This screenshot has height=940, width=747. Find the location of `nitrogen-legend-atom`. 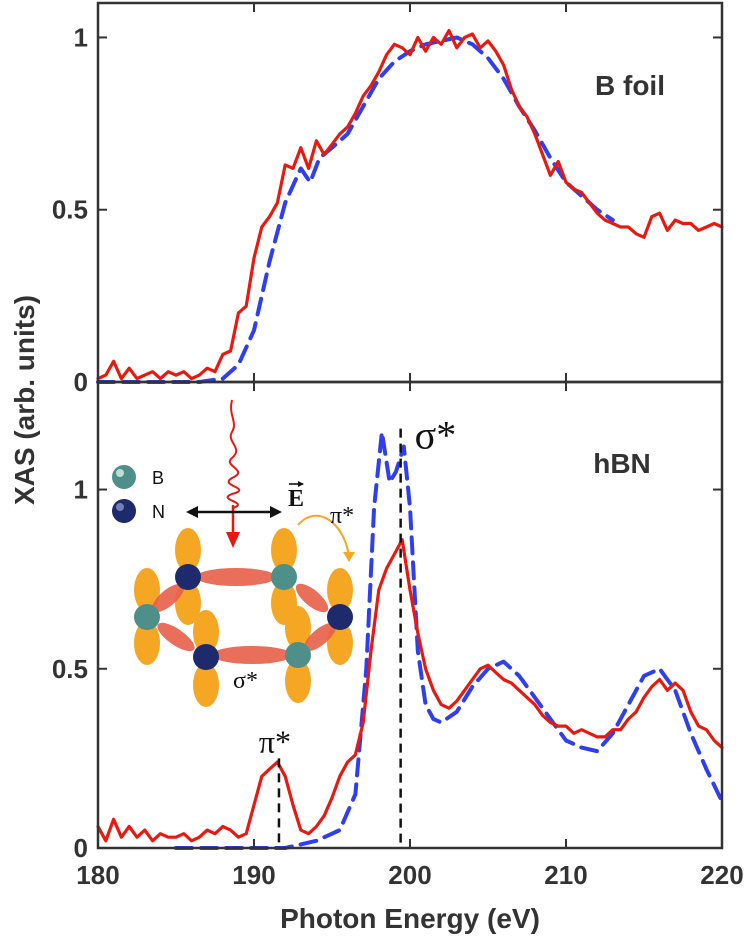

nitrogen-legend-atom is located at coordinates (124, 511).